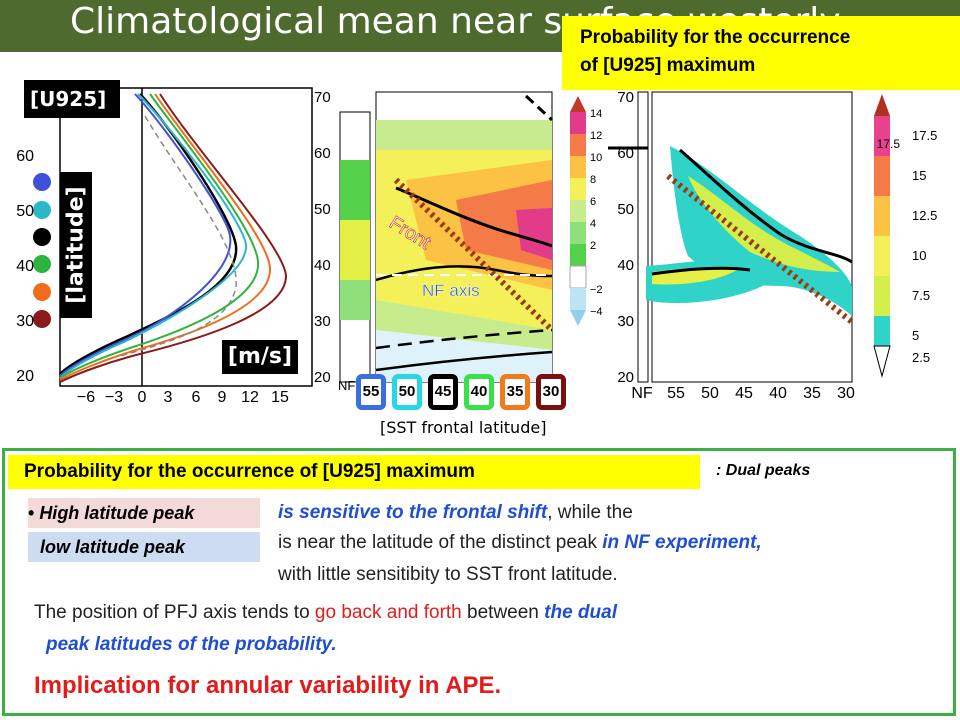  I want to click on svg-text: 17.5, so click(888, 144).